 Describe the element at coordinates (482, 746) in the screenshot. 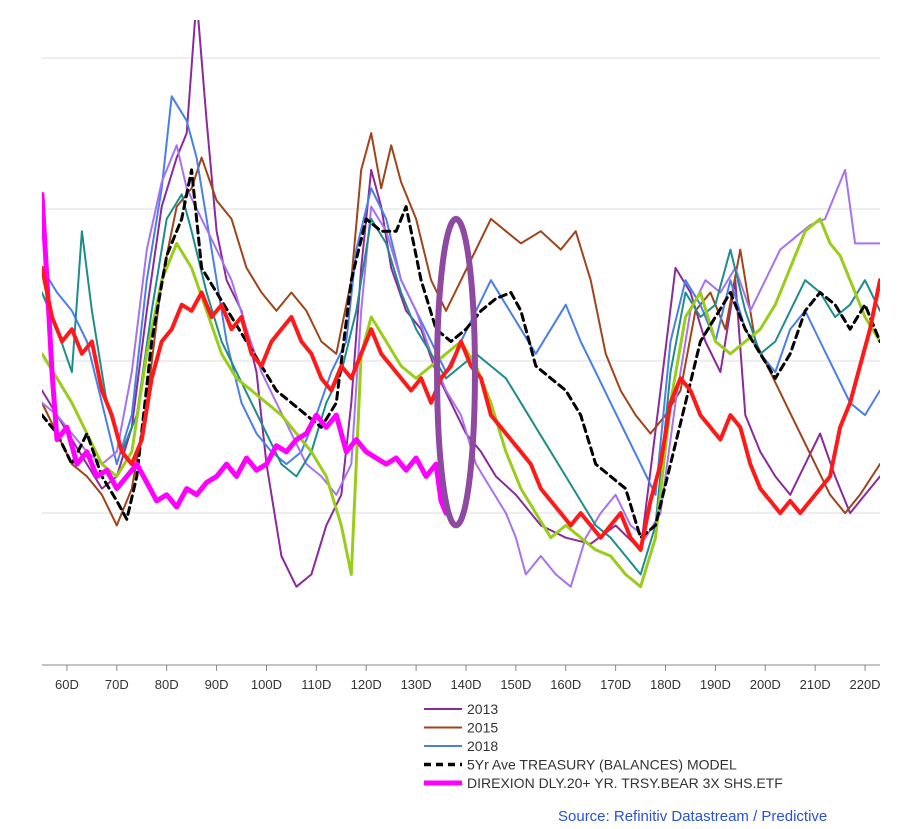

I see `legend-label: 2018` at that location.